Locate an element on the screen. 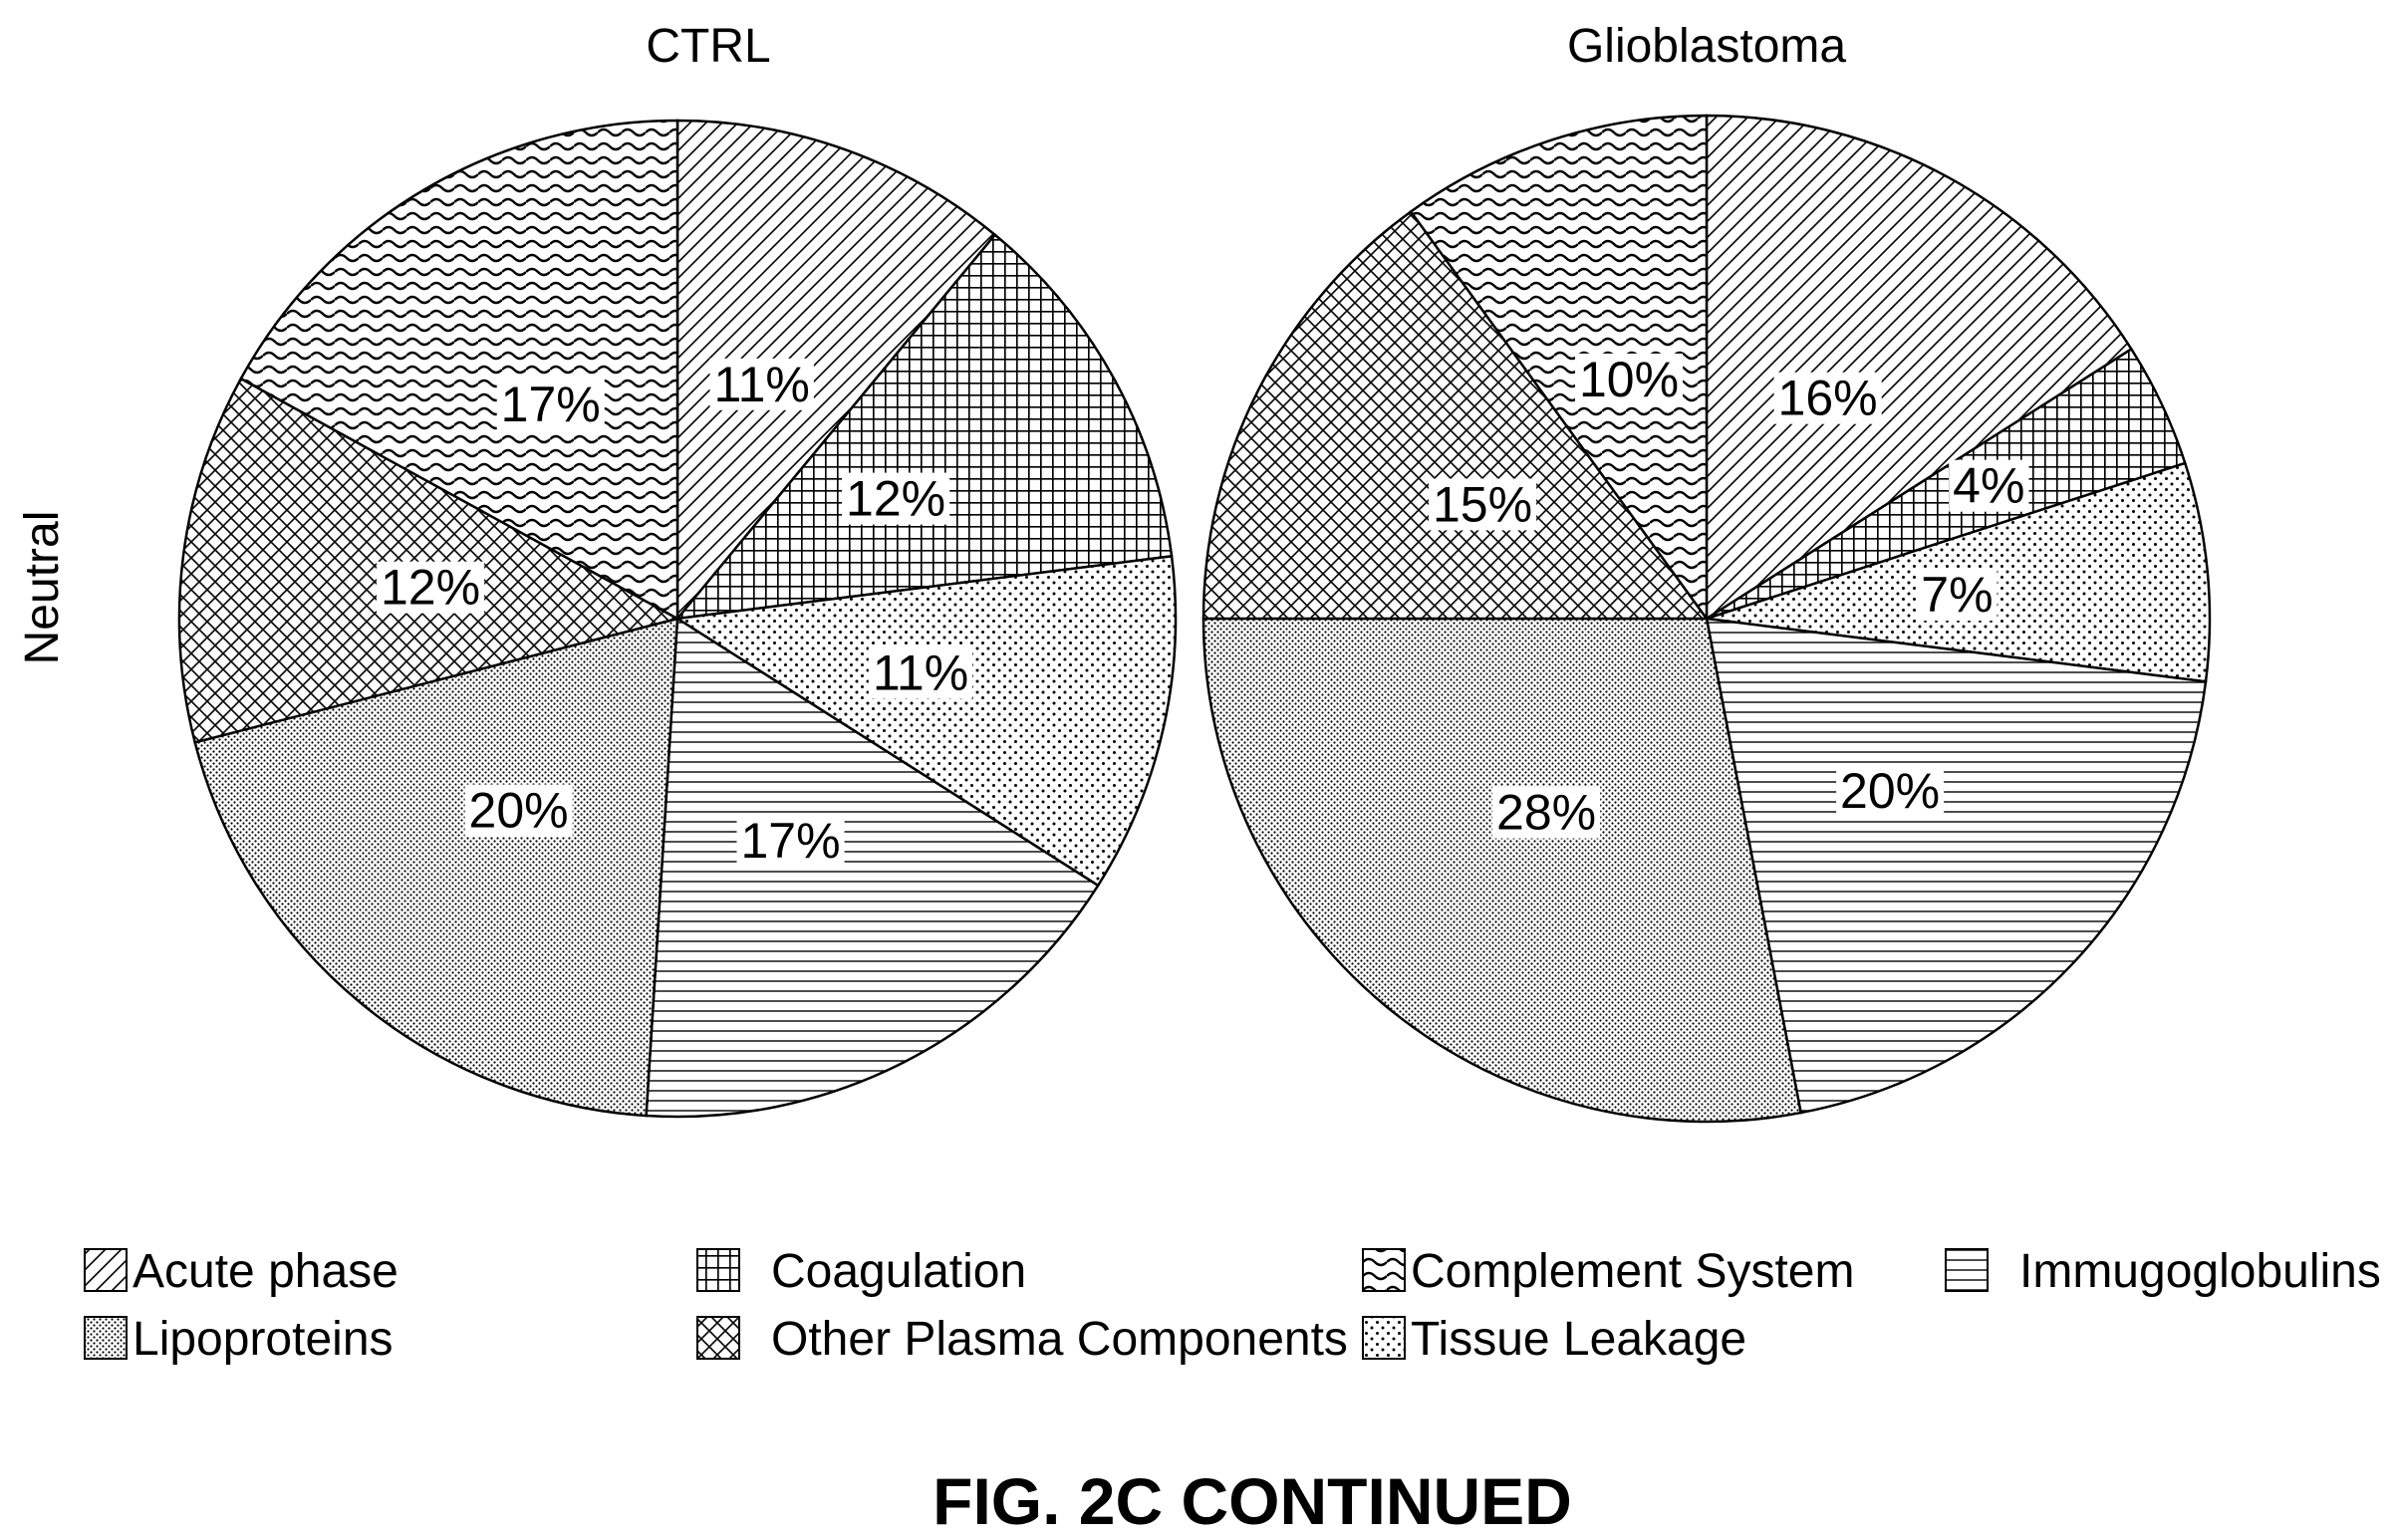  pie-glioblastoma-label-bg-acute-phase is located at coordinates (1827, 398).